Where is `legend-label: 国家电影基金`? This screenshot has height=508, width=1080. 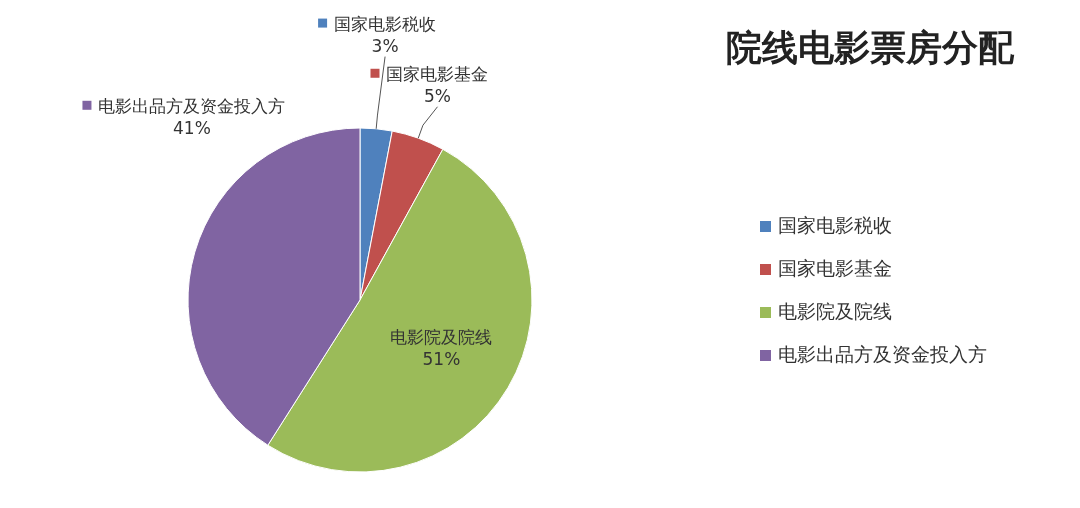 legend-label: 国家电影基金 is located at coordinates (437, 73).